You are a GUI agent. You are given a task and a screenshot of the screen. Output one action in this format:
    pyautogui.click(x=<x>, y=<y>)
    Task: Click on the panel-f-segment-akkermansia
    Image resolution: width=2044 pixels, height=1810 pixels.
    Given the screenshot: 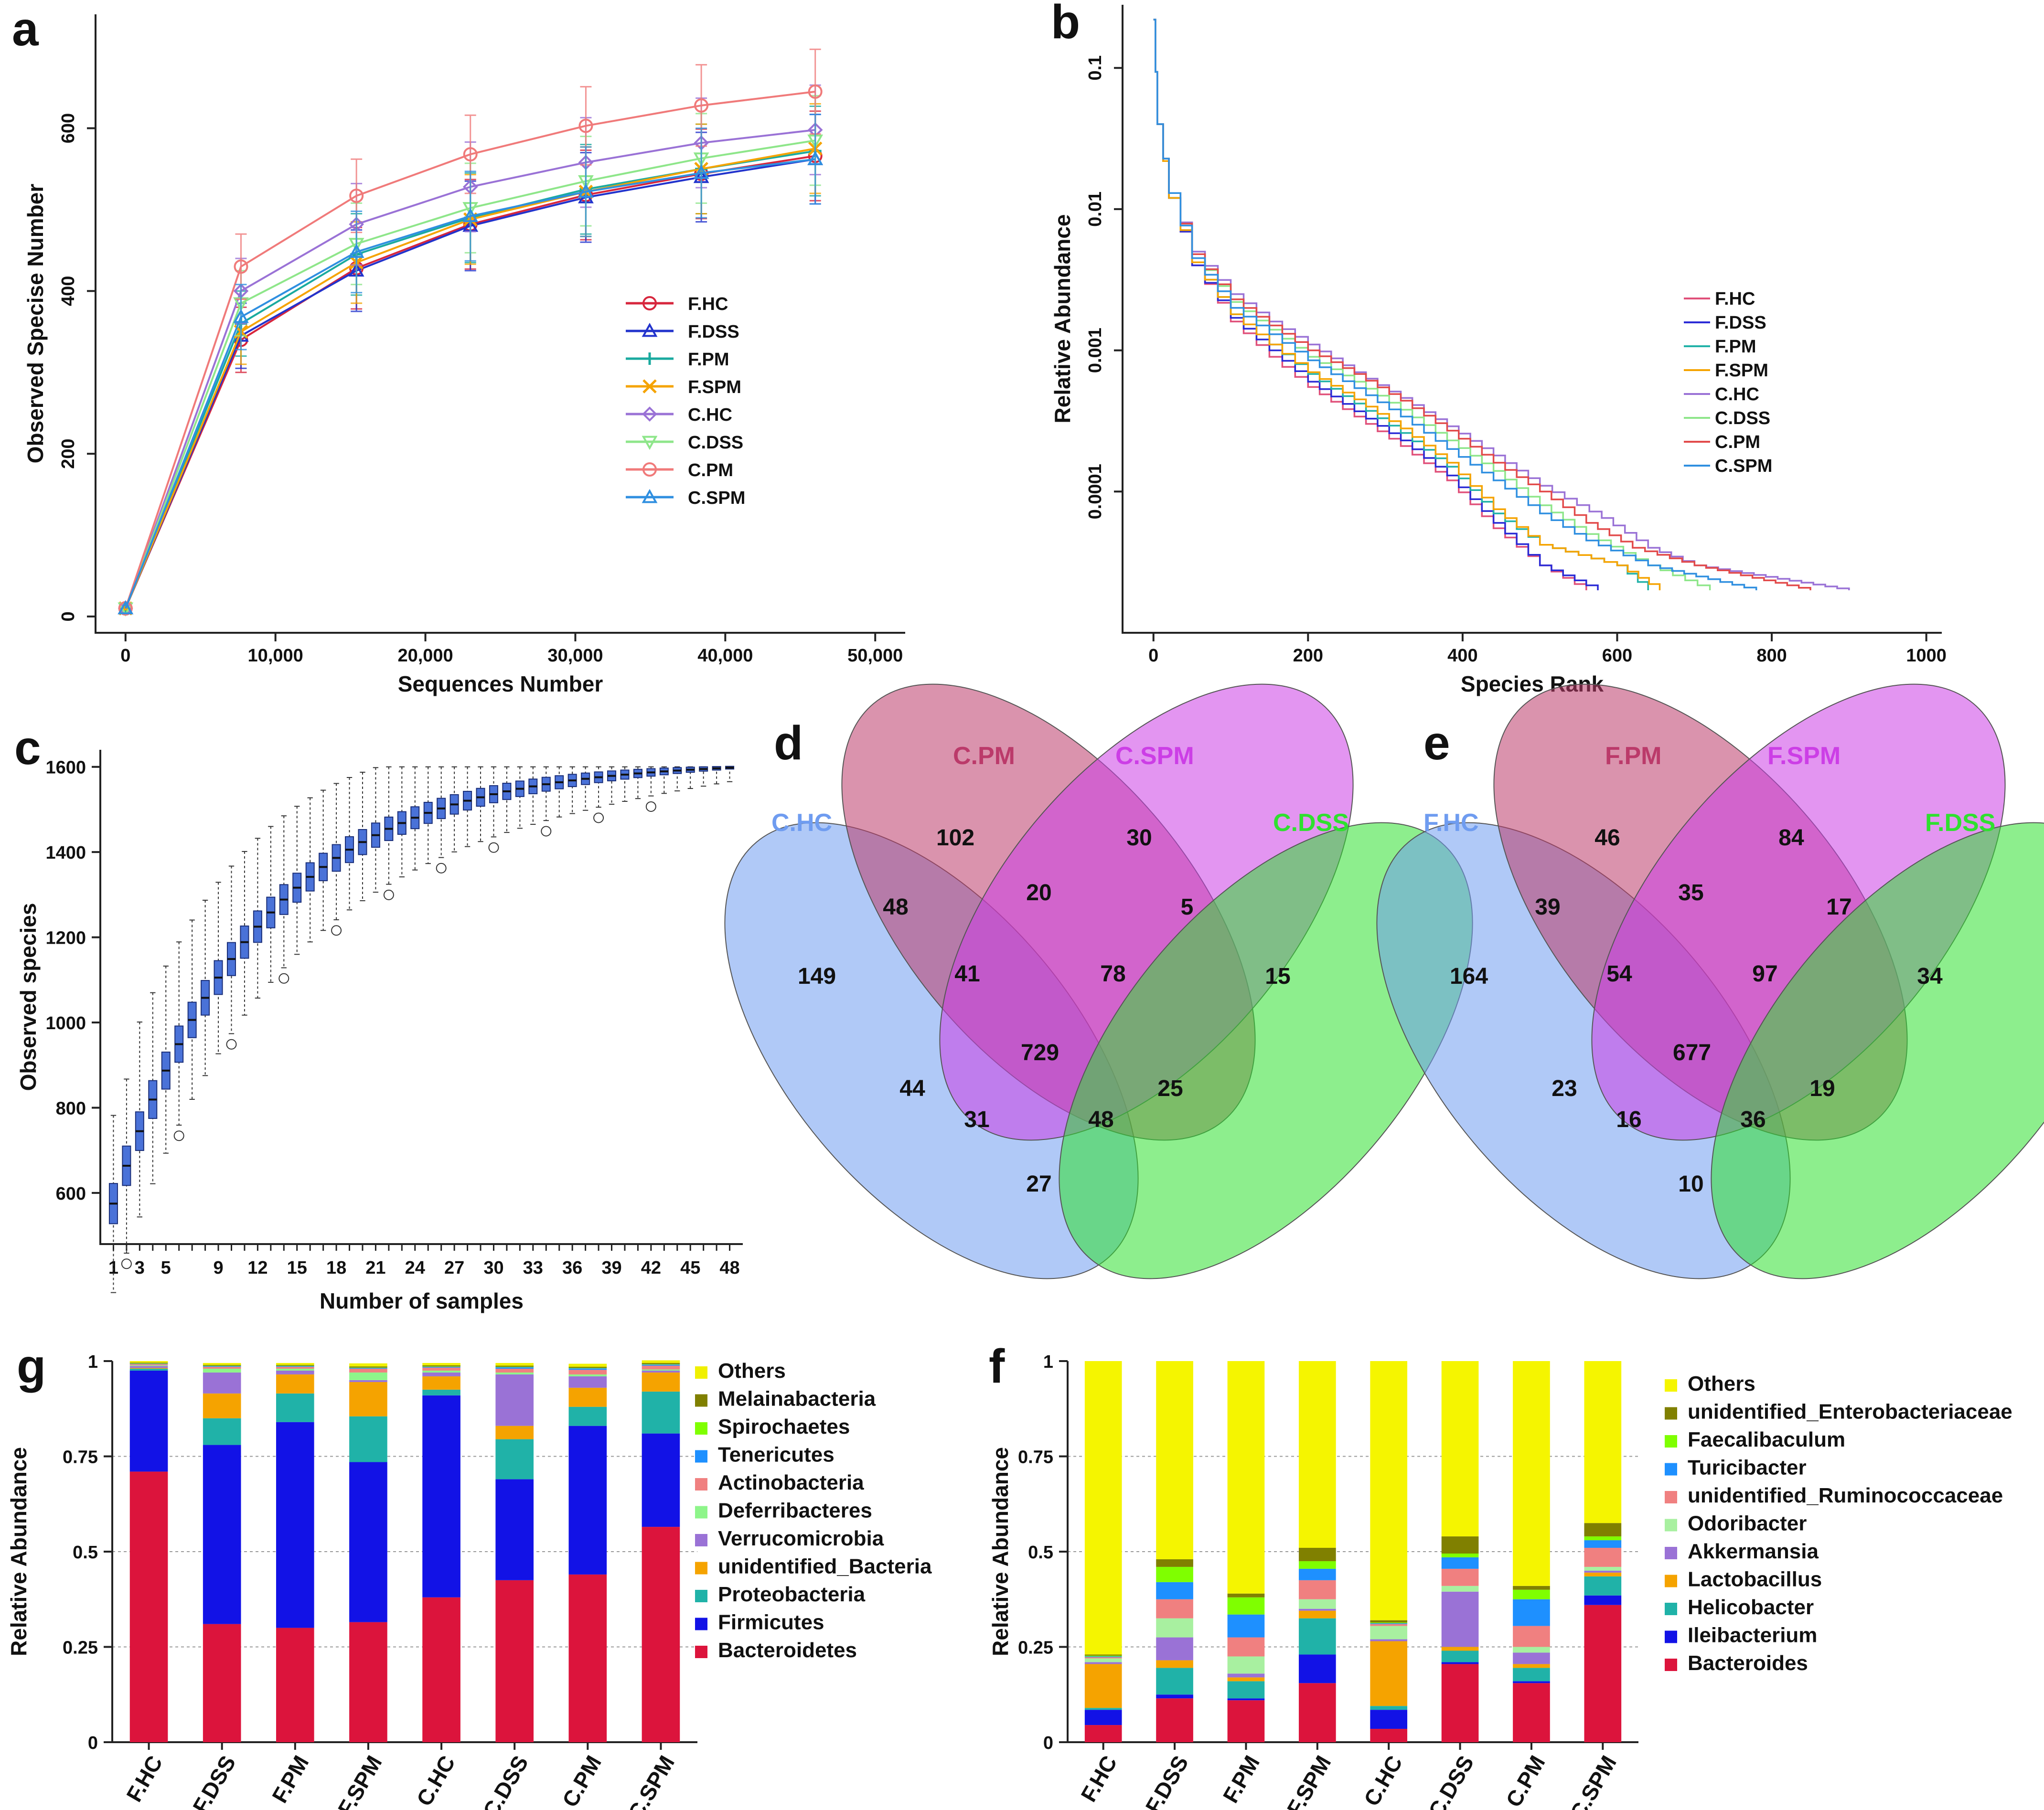 What is the action you would take?
    pyautogui.click(x=1389, y=1640)
    